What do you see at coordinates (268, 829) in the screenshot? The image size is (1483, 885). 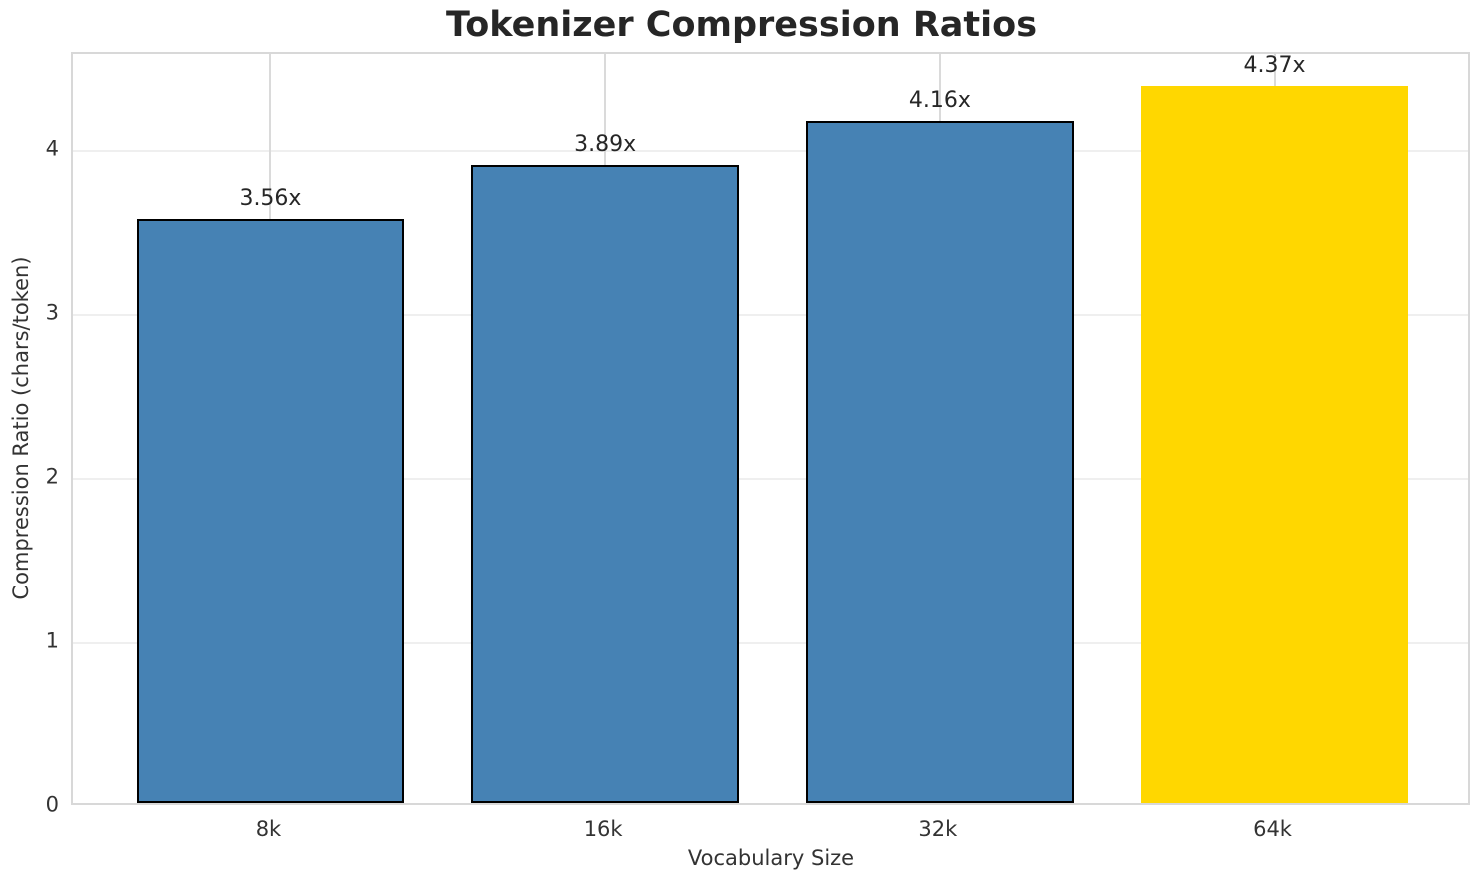 I see `x-tick-label-8k: 8k` at bounding box center [268, 829].